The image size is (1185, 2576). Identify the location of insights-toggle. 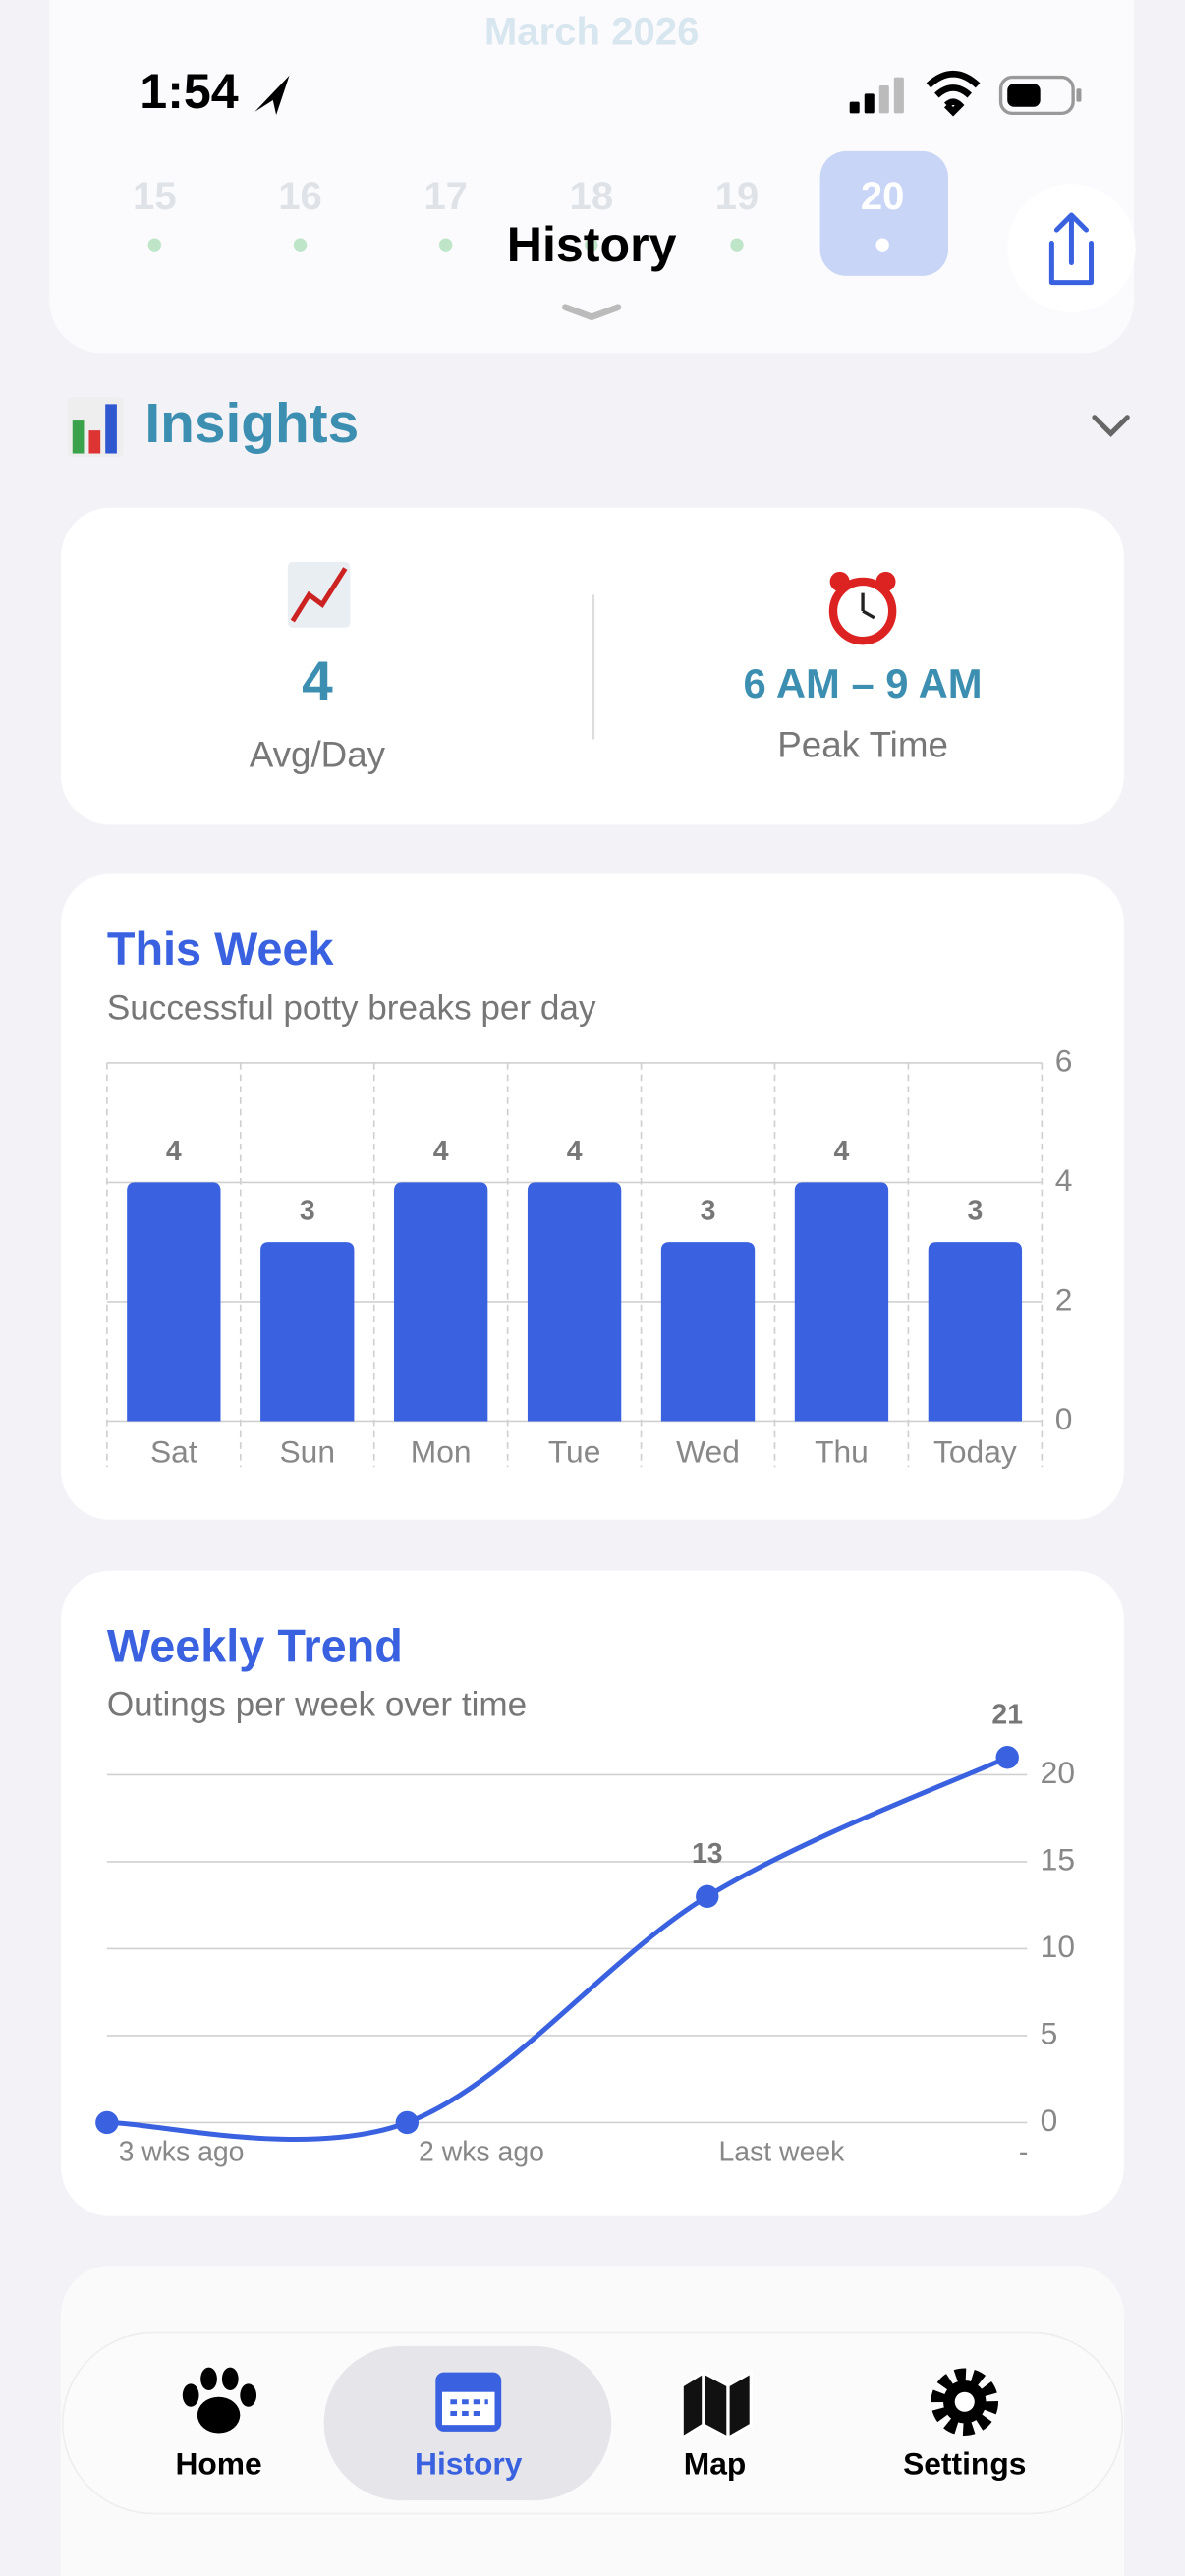
(1111, 426).